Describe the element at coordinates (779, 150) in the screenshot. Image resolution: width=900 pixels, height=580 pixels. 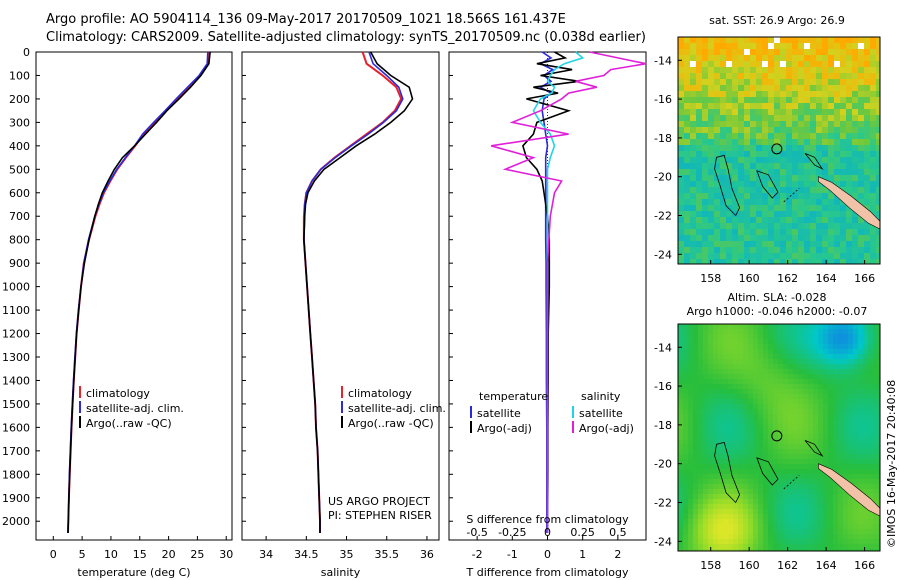
I see `map-frame` at that location.